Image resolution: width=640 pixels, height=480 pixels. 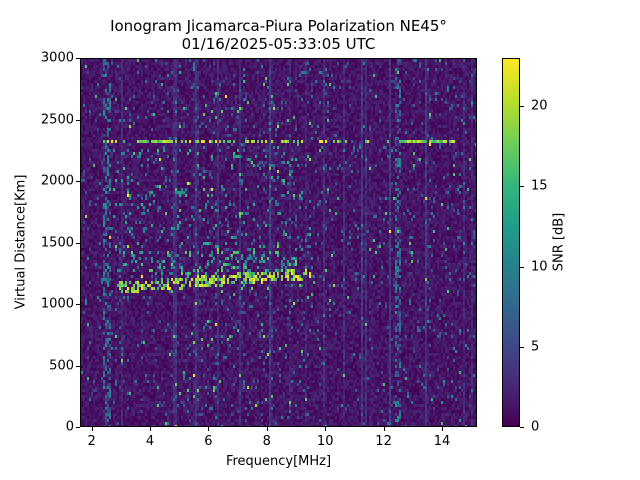 What do you see at coordinates (278, 461) in the screenshot?
I see `x-axis-label: Frequency[MHz]` at bounding box center [278, 461].